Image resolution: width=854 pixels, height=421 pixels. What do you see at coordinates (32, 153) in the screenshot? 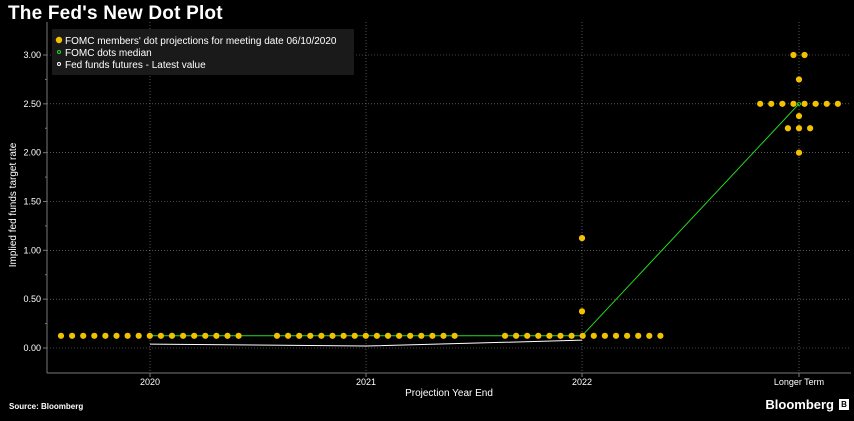
I see `y-tick-label: 2.00` at bounding box center [32, 153].